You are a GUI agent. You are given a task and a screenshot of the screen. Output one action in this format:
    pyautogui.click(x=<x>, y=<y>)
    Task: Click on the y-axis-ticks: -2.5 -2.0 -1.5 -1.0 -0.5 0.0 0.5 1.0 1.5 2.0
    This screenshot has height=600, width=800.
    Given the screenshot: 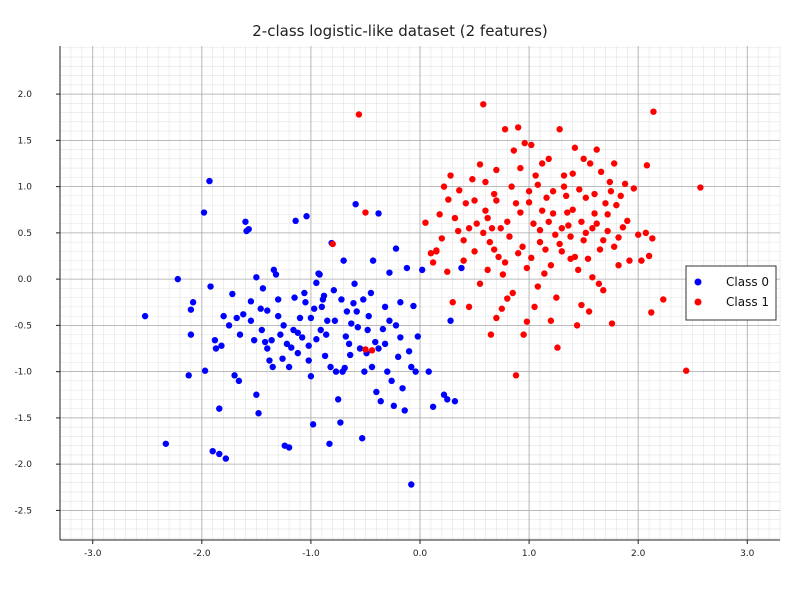 What is the action you would take?
    pyautogui.click(x=37, y=303)
    